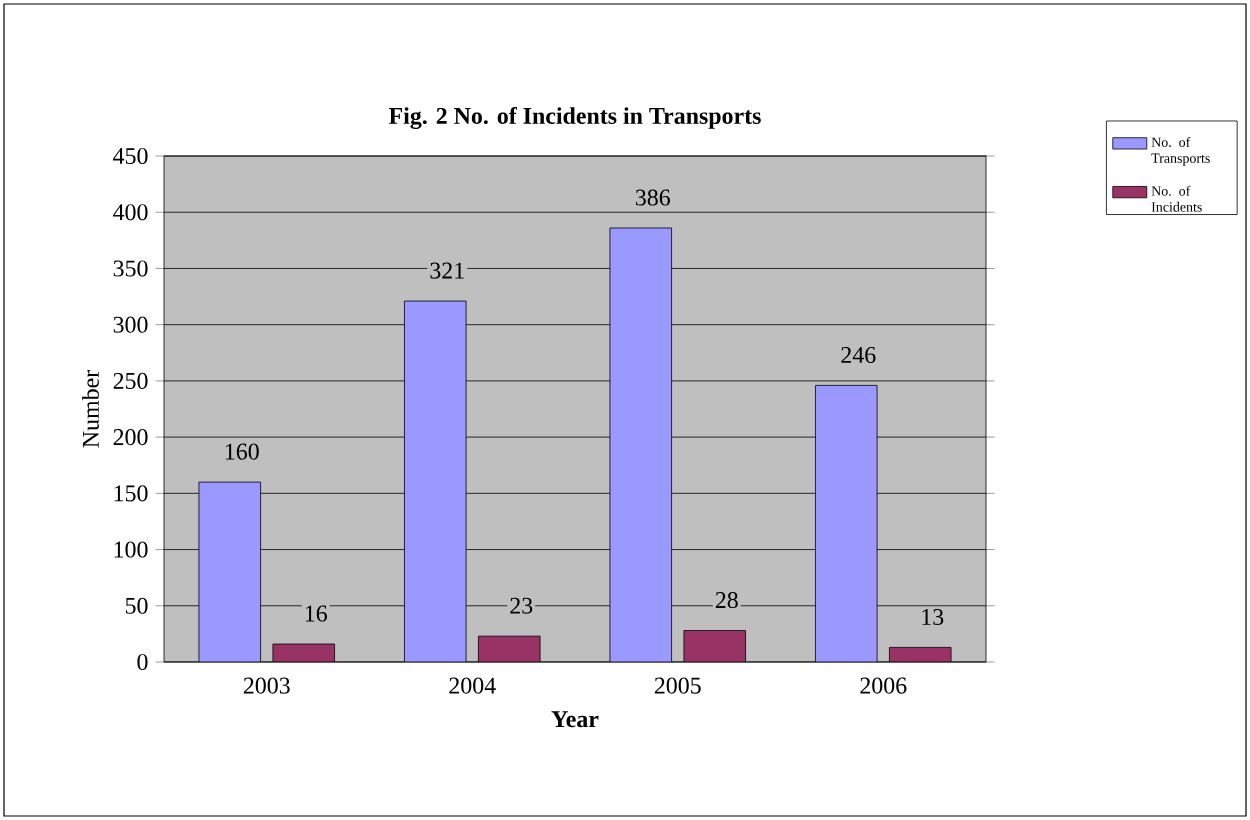 This screenshot has height=820, width=1250. Describe the element at coordinates (574, 118) in the screenshot. I see `chart-title: Fig. 2 No. of Incidents in Transports` at that location.